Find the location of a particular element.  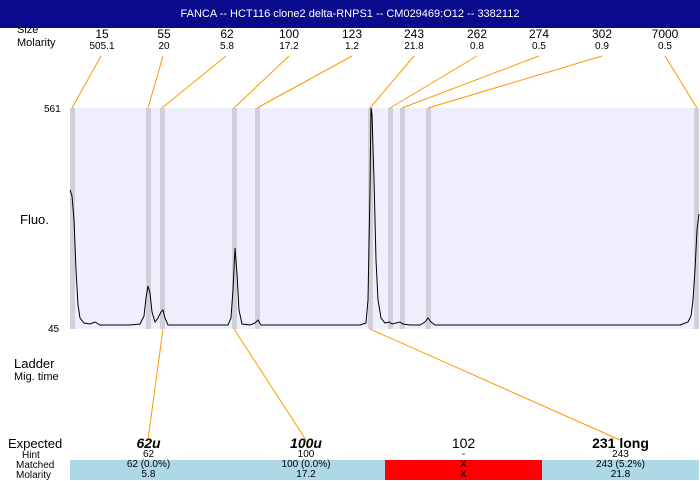

hint-label: Hint is located at coordinates (31, 455).